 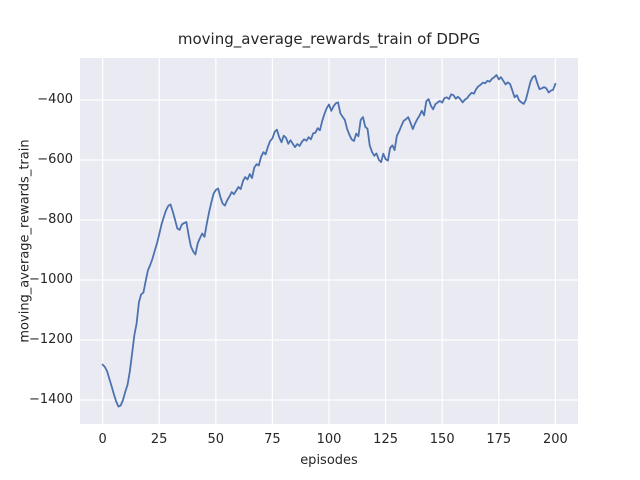 I want to click on y-axis-label: moving_average_rewards_train, so click(x=25, y=241).